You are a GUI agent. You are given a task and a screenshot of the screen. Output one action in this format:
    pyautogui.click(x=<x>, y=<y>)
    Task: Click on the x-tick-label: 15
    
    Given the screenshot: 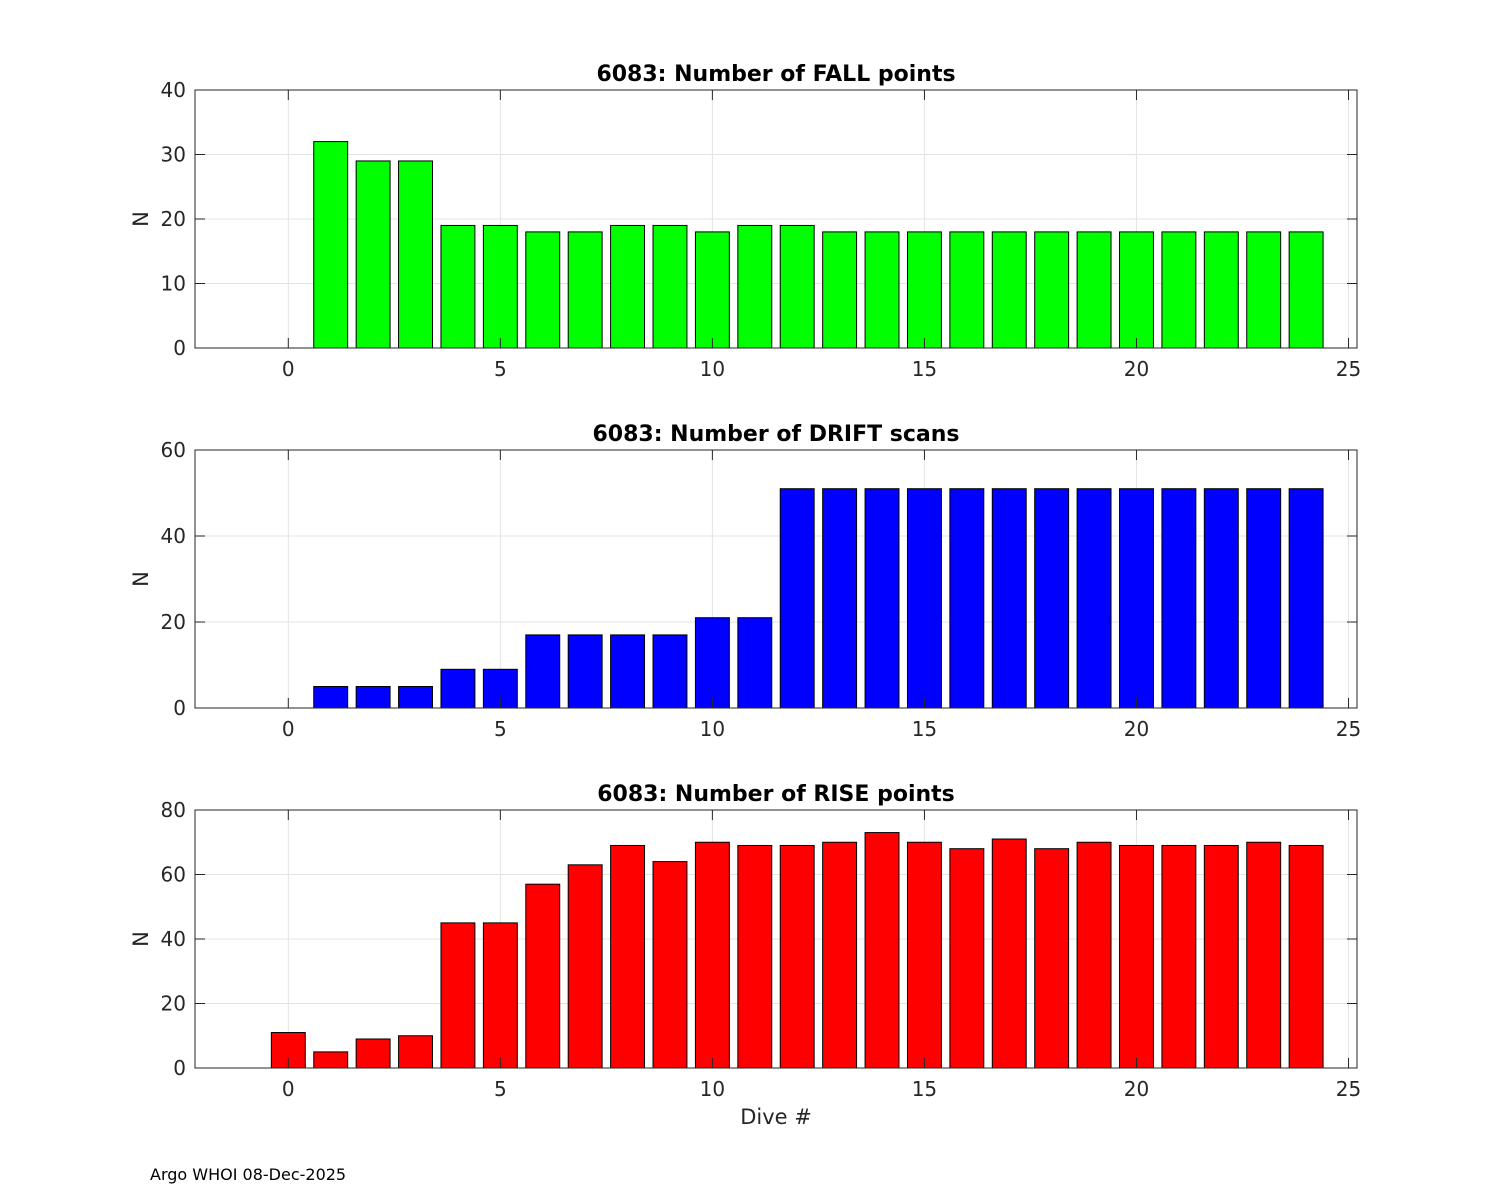 What is the action you would take?
    pyautogui.click(x=924, y=369)
    